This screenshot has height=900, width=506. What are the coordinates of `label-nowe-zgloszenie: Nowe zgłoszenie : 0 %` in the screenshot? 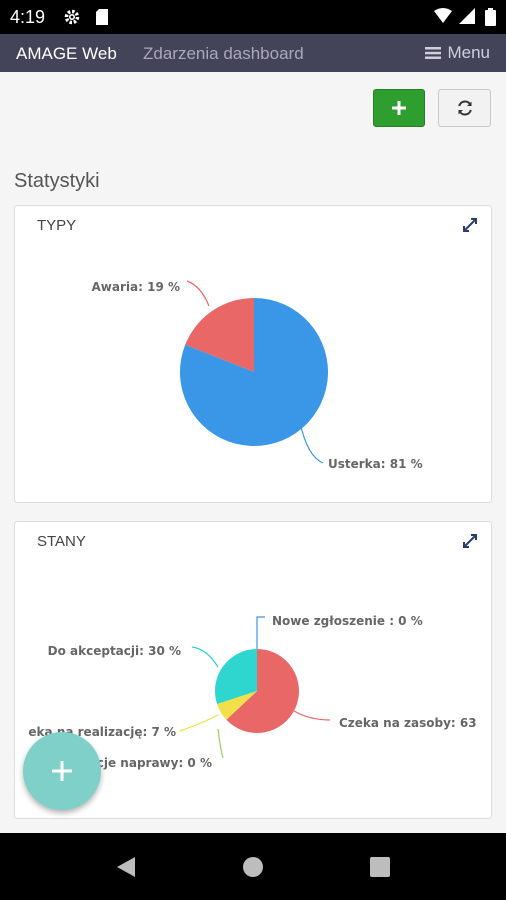 It's located at (347, 621).